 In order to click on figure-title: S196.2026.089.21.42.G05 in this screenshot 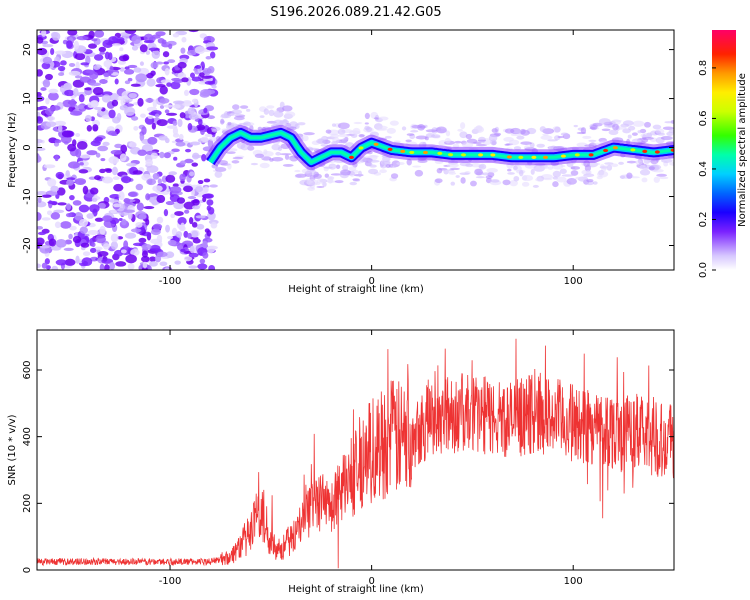, I will do `click(355, 12)`.